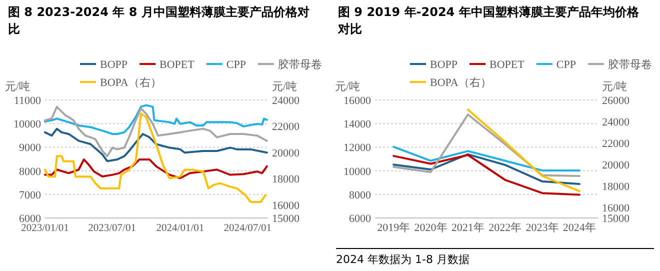  What do you see at coordinates (505, 228) in the screenshot?
I see `x-tick-label: 2022年` at bounding box center [505, 228].